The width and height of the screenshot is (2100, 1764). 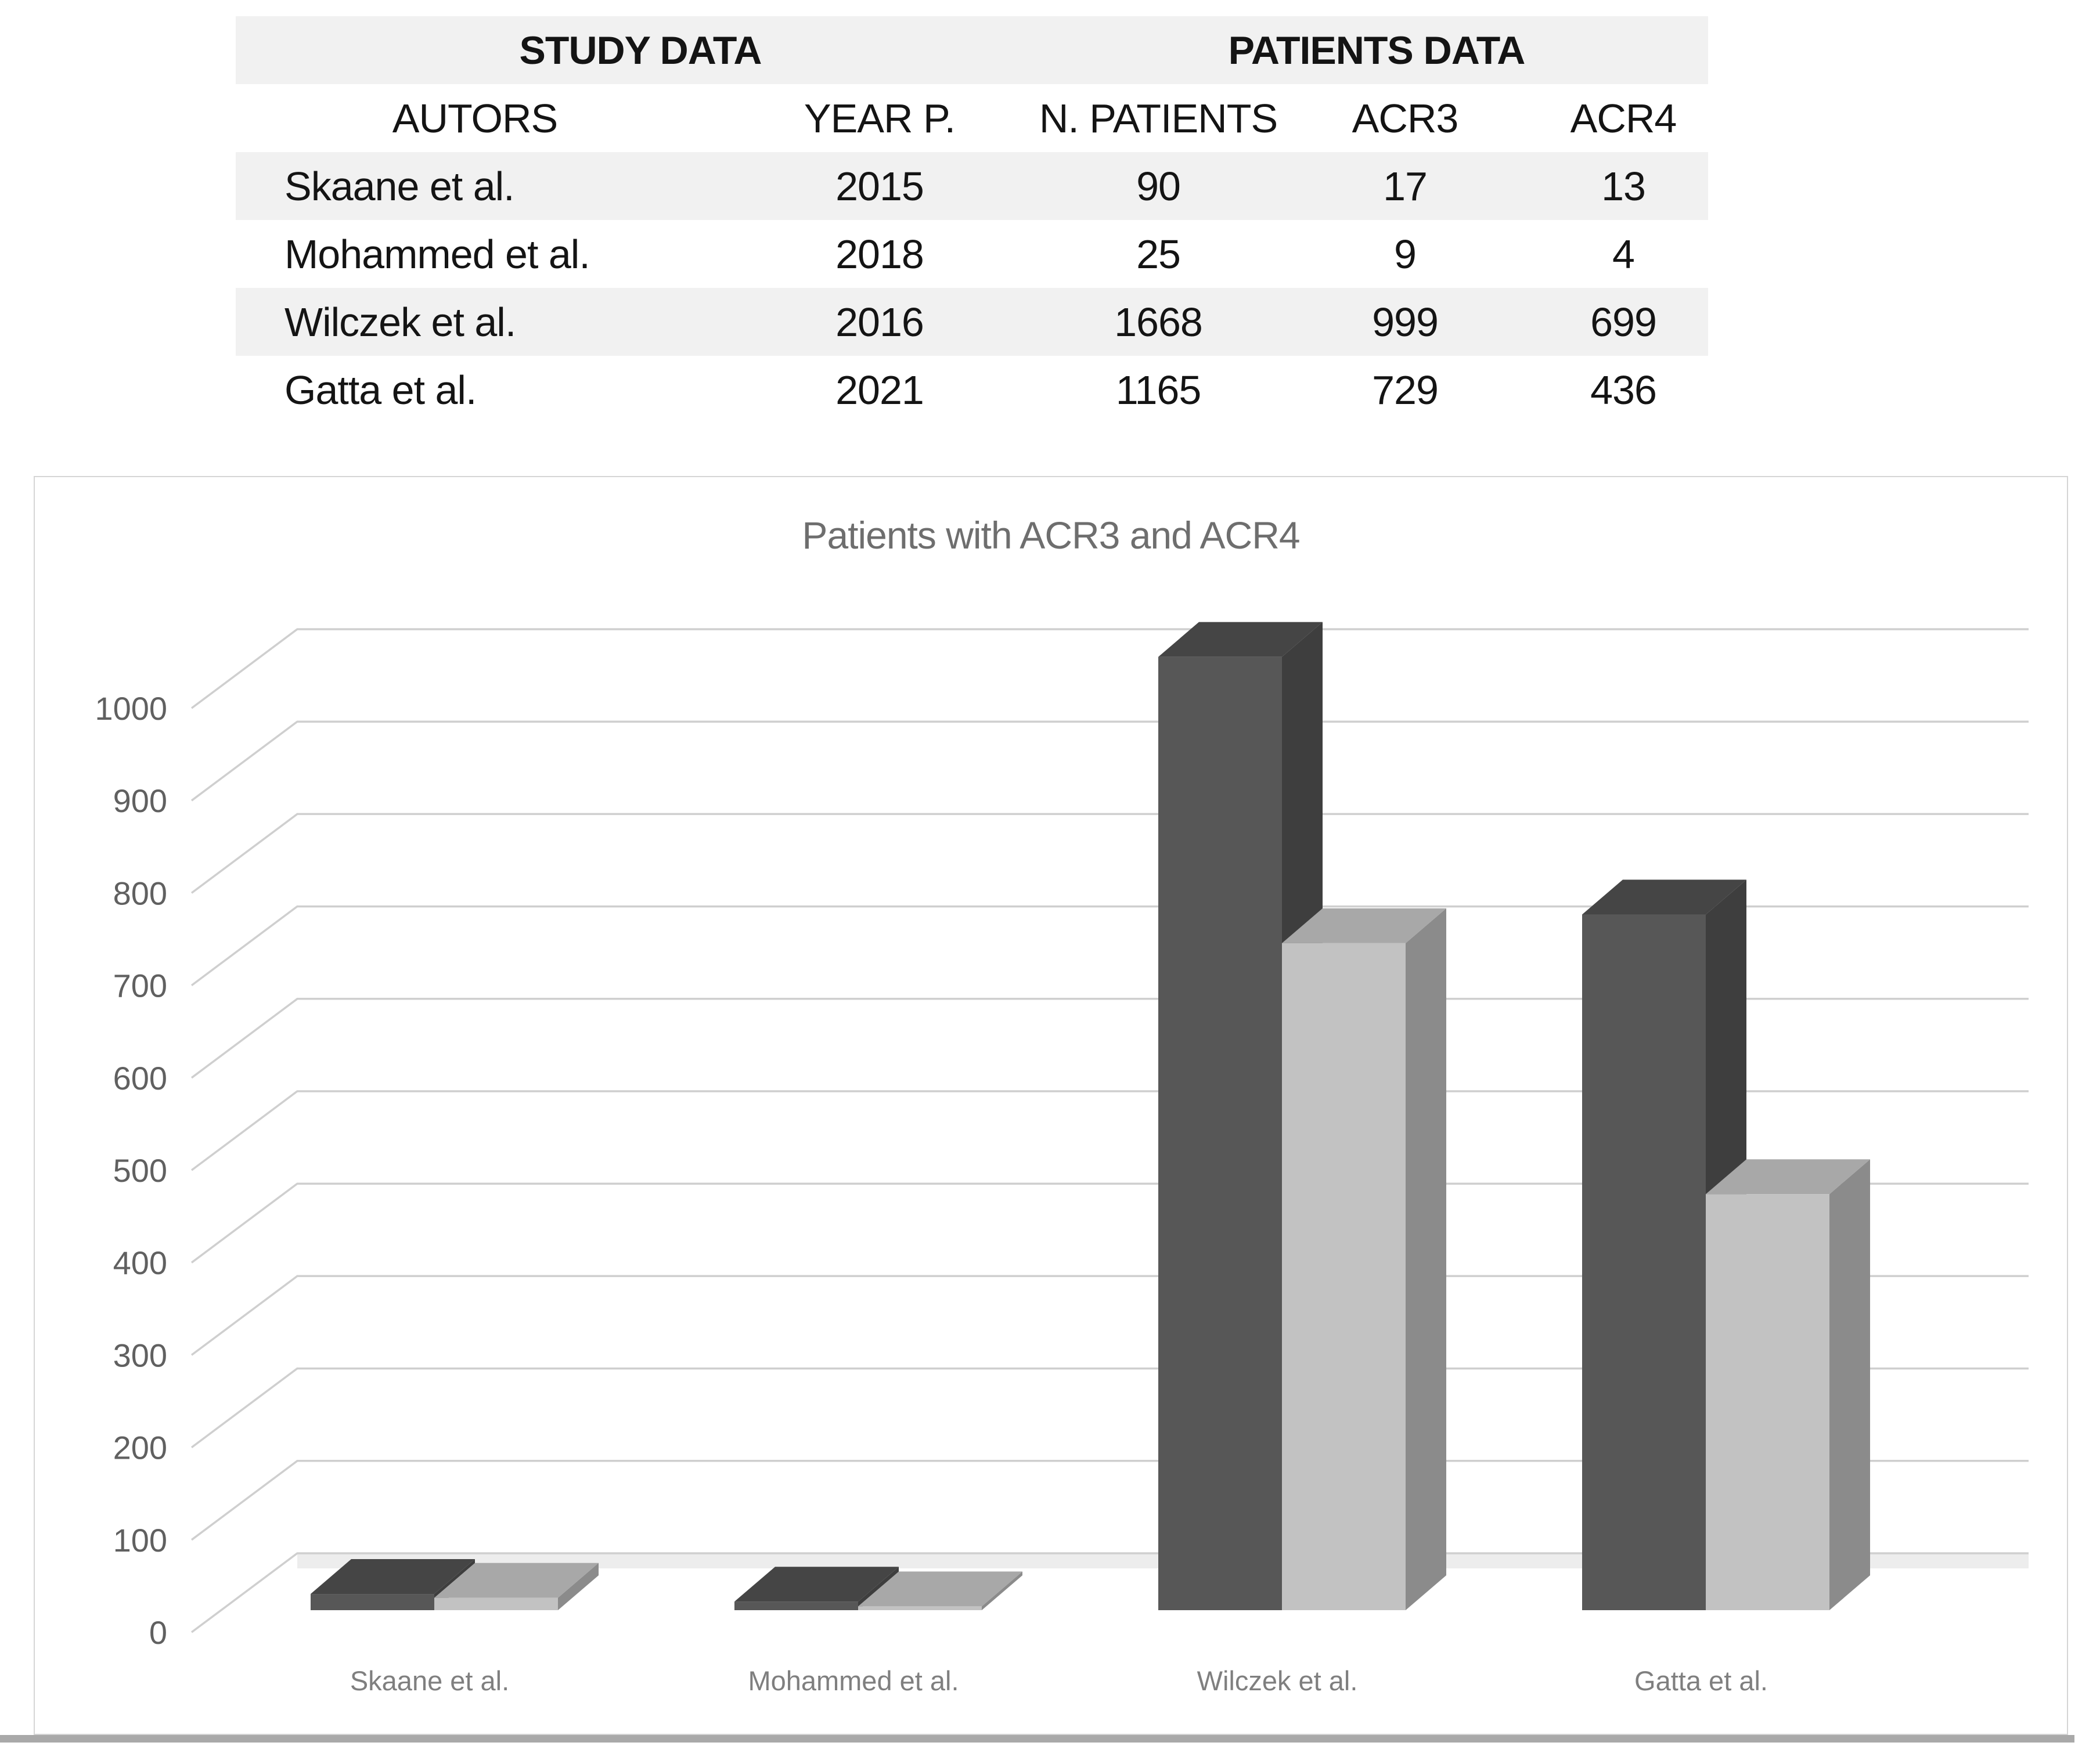 I want to click on bar-acr3-mohammed-et-al-top, so click(x=817, y=1584).